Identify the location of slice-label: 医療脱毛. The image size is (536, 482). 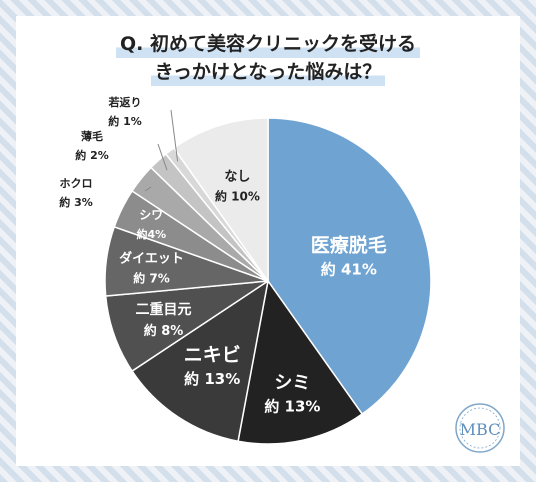
(349, 244).